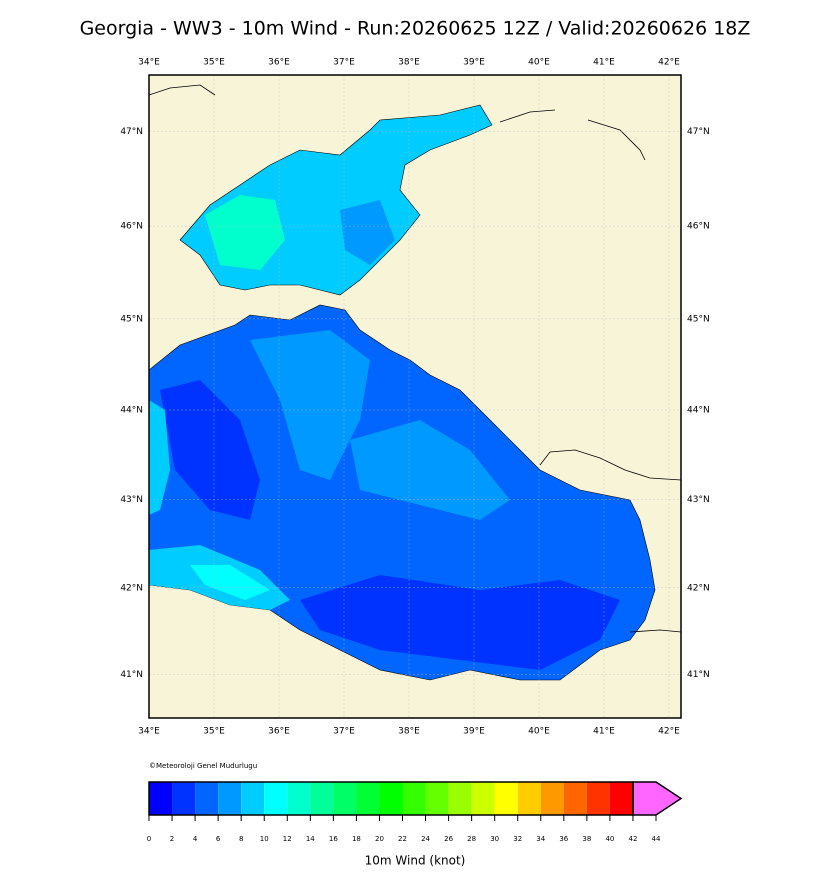 Image resolution: width=830 pixels, height=892 pixels. Describe the element at coordinates (379, 839) in the screenshot. I see `colorbar-tick-label: 20` at that location.